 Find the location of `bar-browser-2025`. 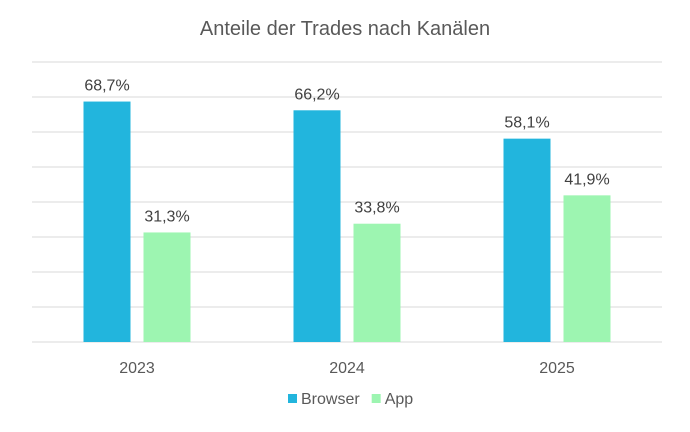

bar-browser-2025 is located at coordinates (527, 240).